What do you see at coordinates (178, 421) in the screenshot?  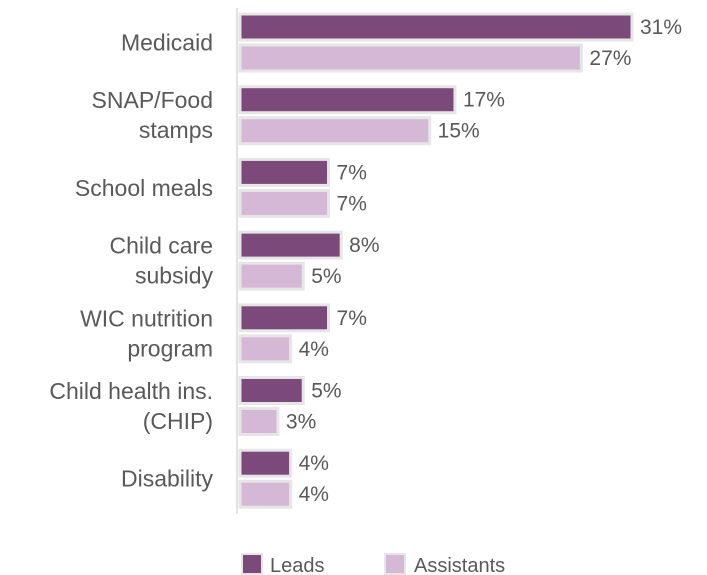 I see `category-label: (CHIP)` at bounding box center [178, 421].